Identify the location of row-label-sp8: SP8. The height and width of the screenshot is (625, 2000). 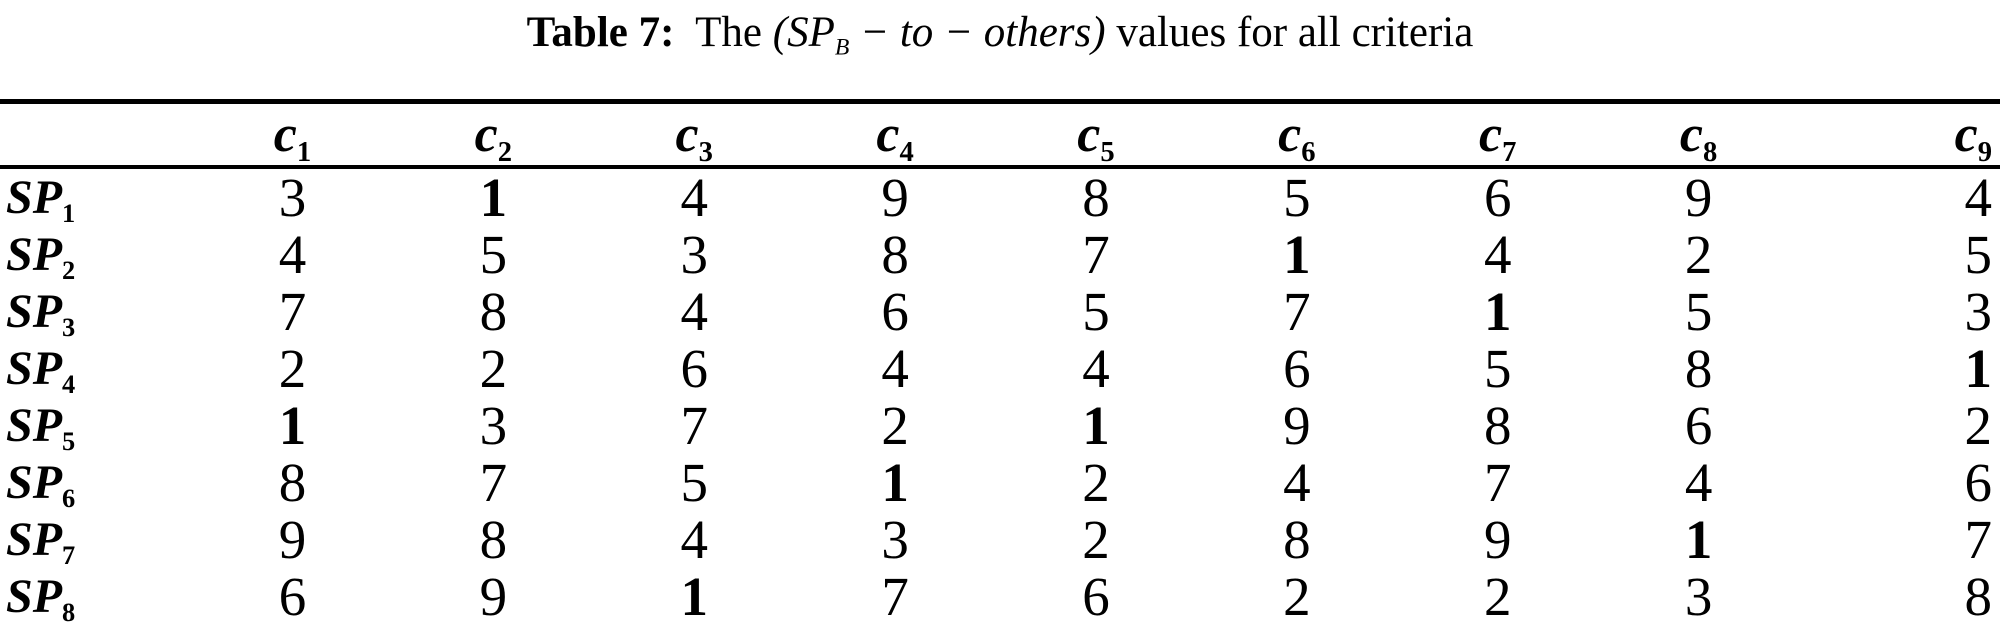
(96, 596).